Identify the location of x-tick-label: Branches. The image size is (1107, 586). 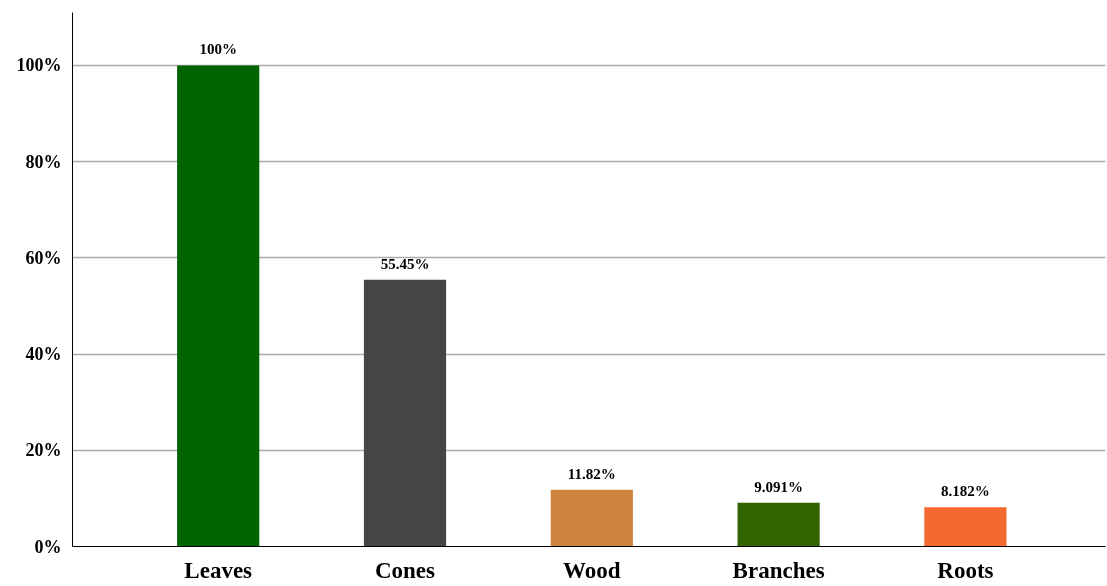
(778, 570).